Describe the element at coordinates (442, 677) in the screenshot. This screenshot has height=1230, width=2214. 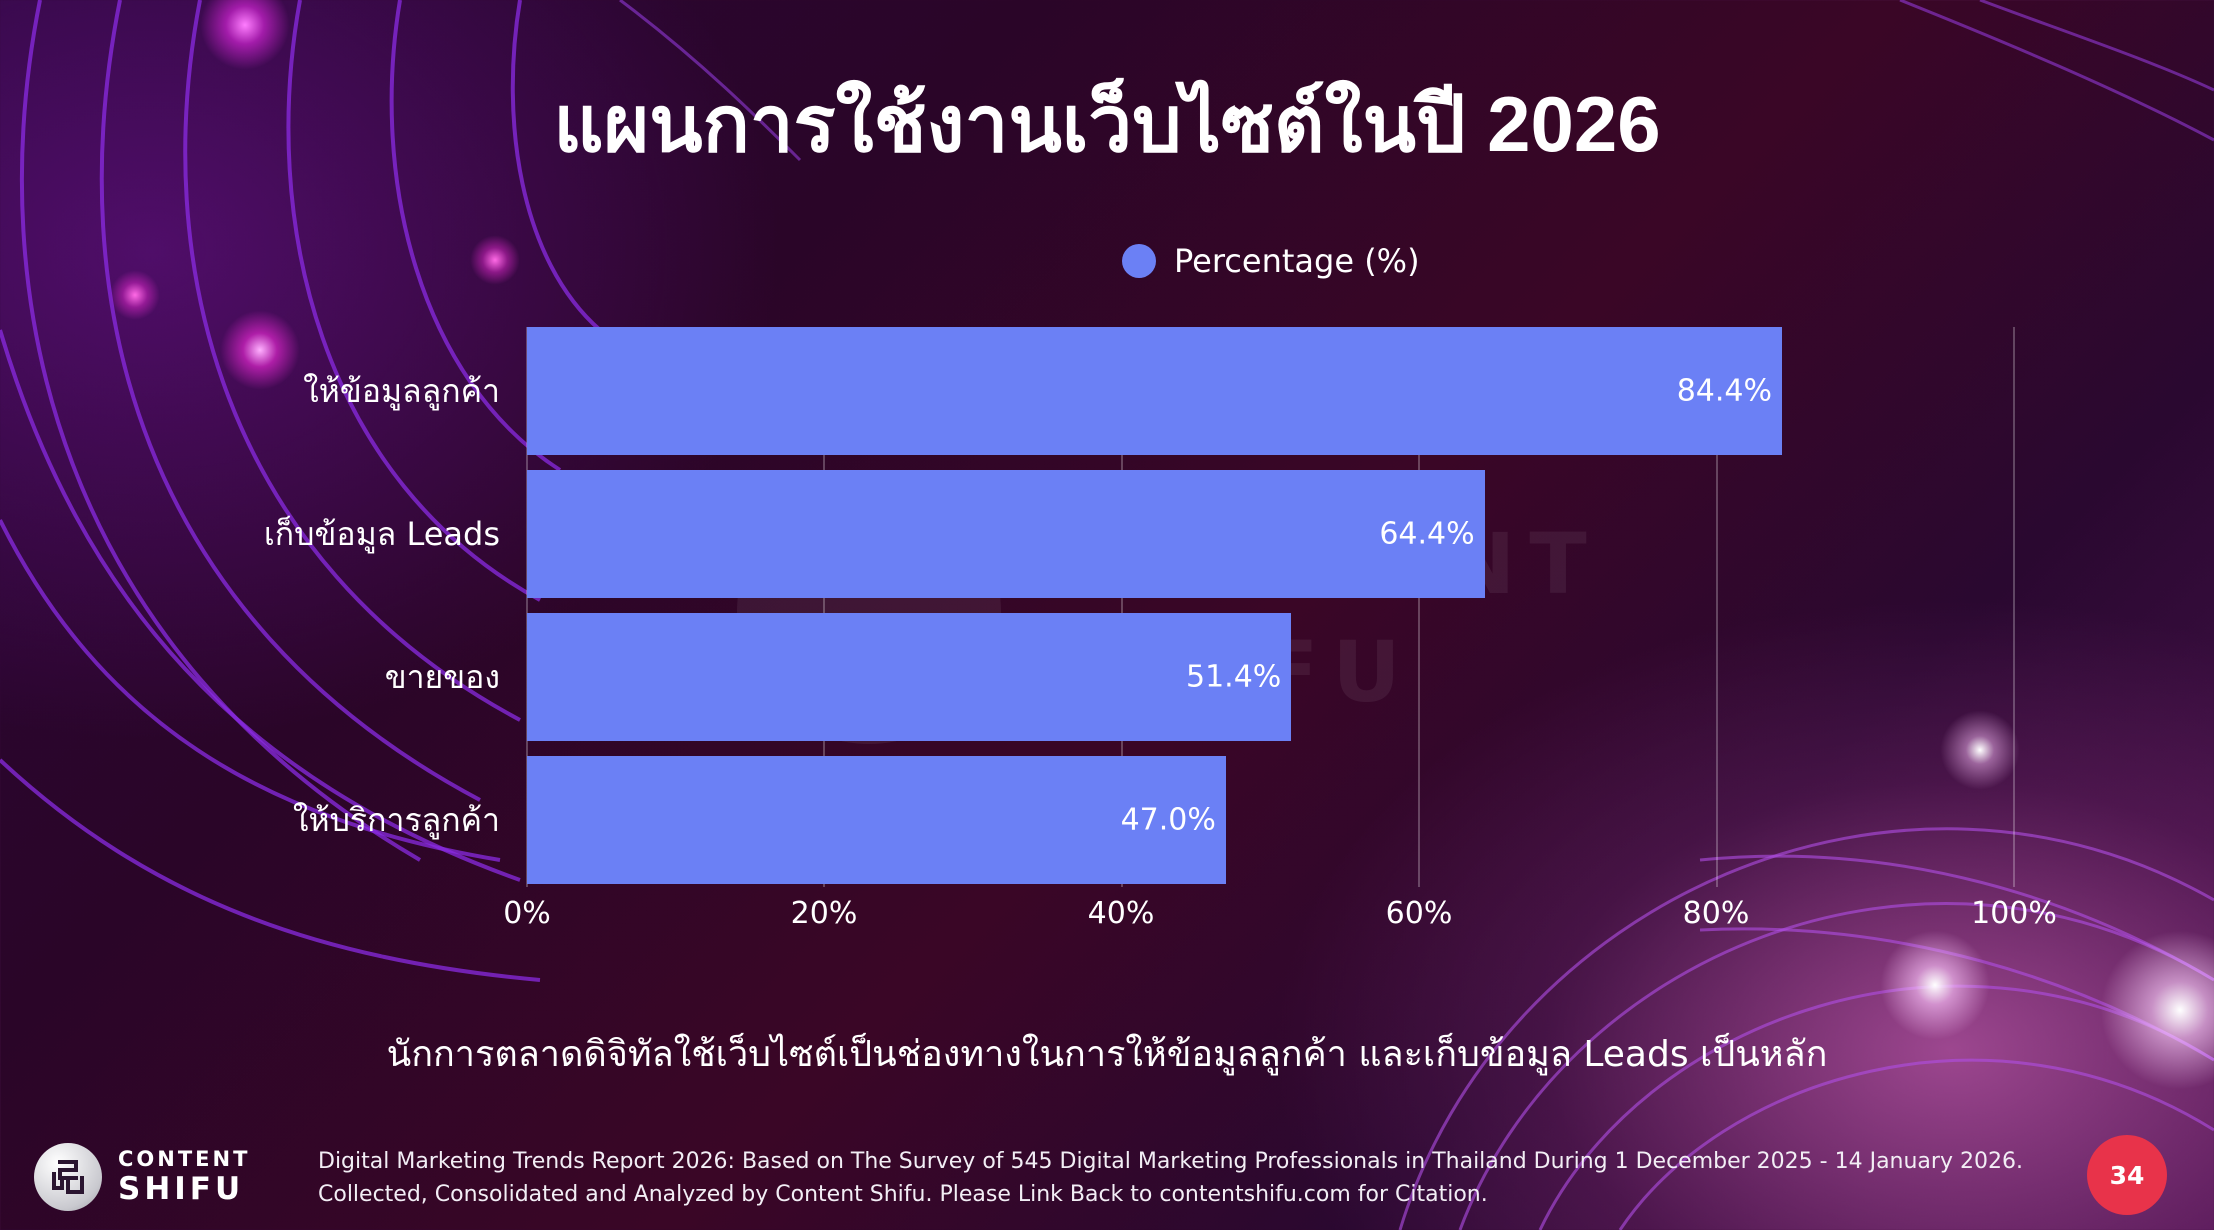
I see `category-label: ขายของ` at that location.